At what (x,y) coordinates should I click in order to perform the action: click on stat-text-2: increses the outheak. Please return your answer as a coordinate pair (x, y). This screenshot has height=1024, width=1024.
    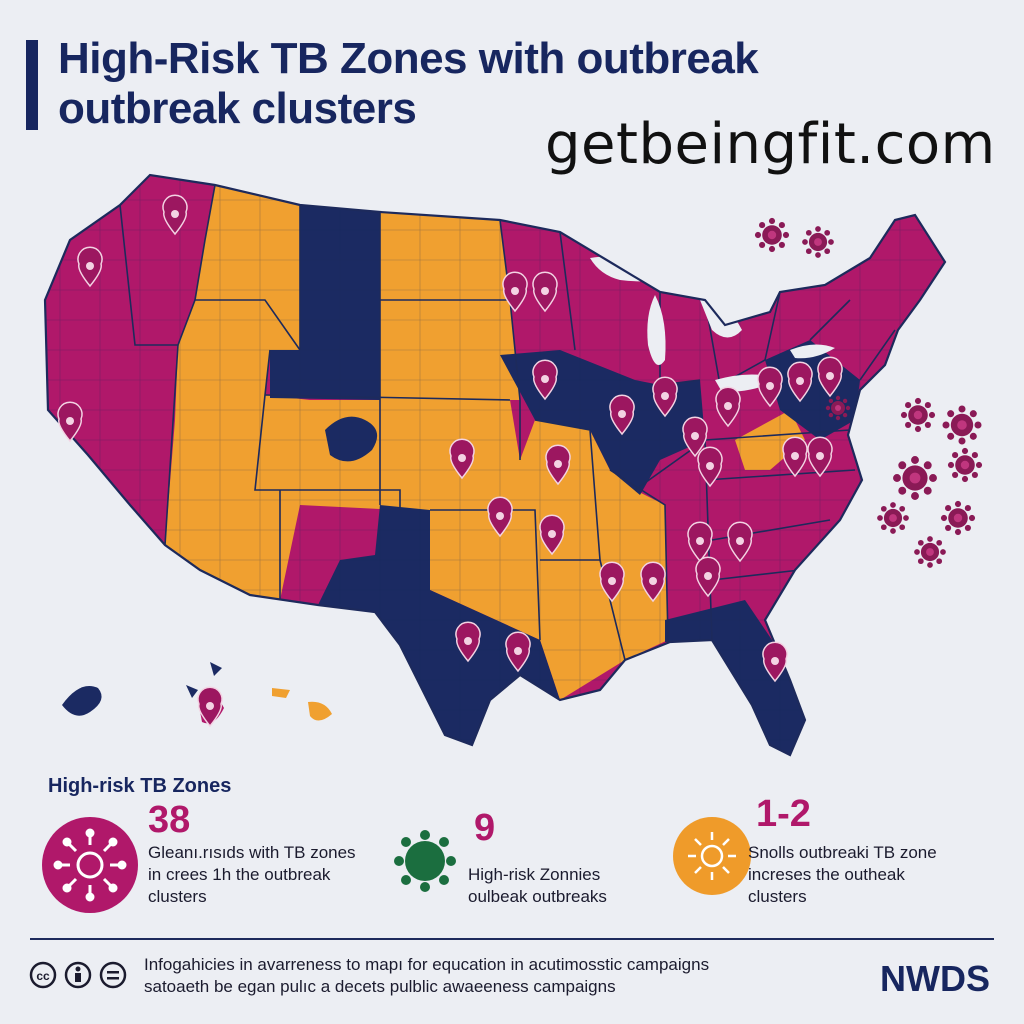
    Looking at the image, I should click on (826, 874).